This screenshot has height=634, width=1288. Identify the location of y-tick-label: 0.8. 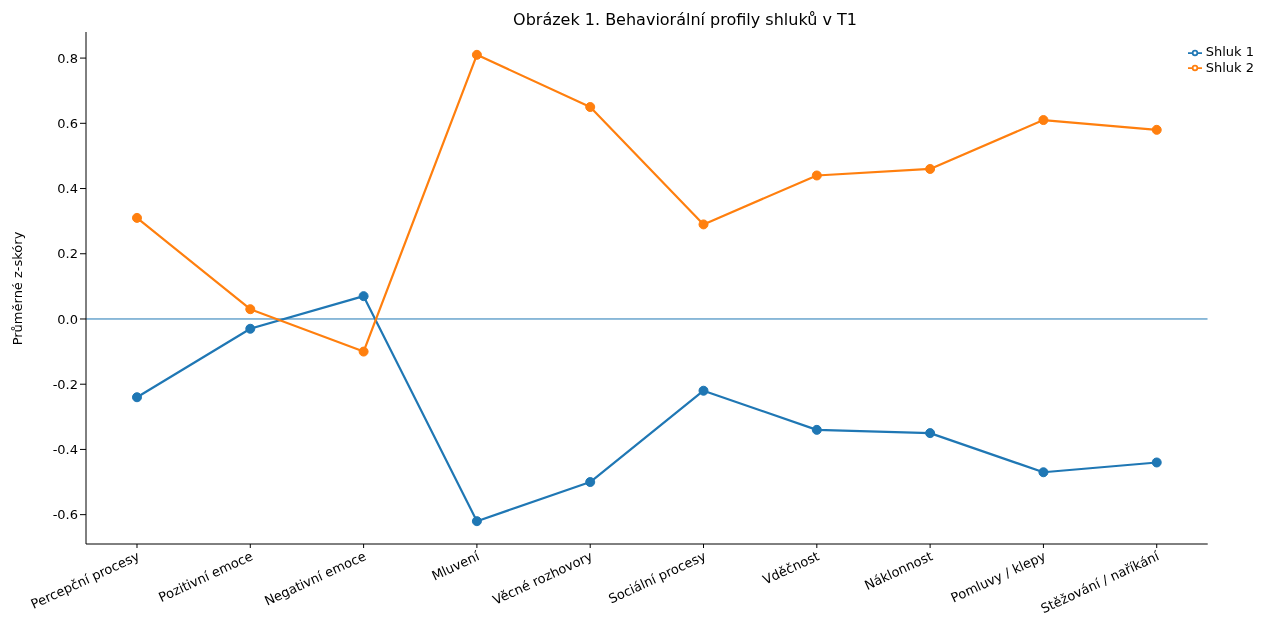
(67, 58).